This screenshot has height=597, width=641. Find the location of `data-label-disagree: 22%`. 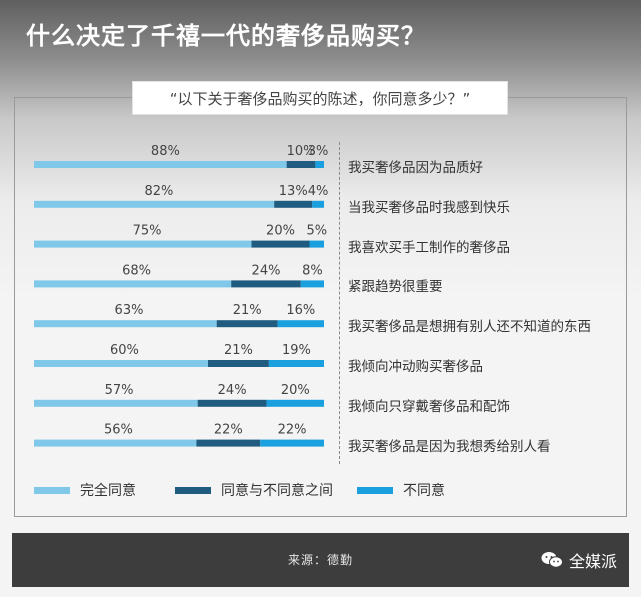

data-label-disagree: 22% is located at coordinates (292, 430).